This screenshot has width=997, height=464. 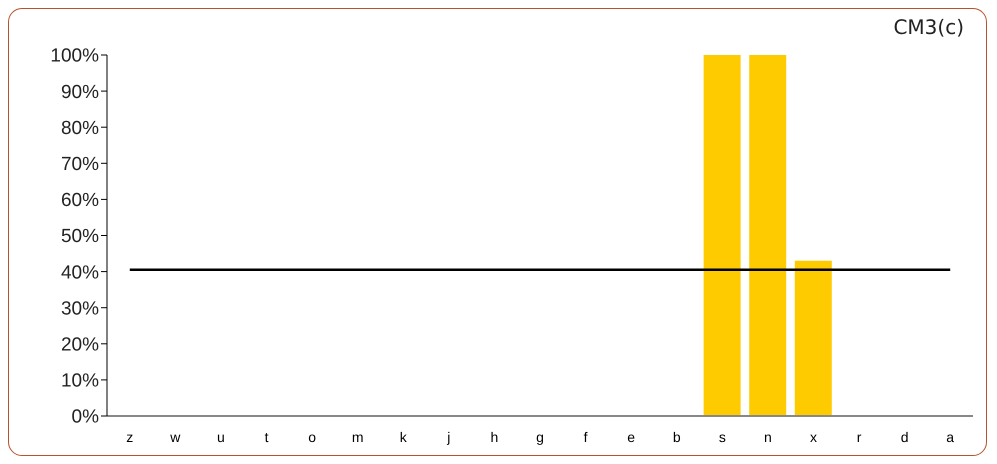 What do you see at coordinates (312, 436) in the screenshot?
I see `x-tick-label: o` at bounding box center [312, 436].